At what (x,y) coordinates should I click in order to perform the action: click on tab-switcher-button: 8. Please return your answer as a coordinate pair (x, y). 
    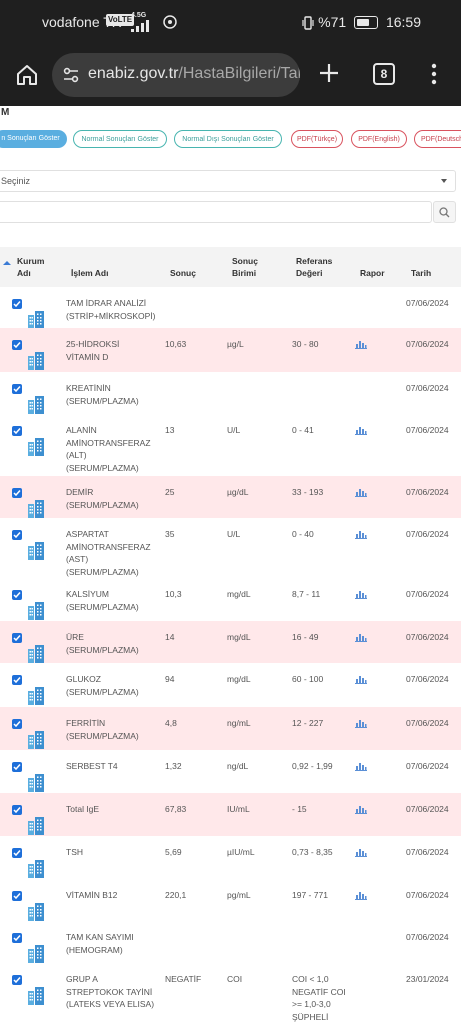
    Looking at the image, I should click on (384, 74).